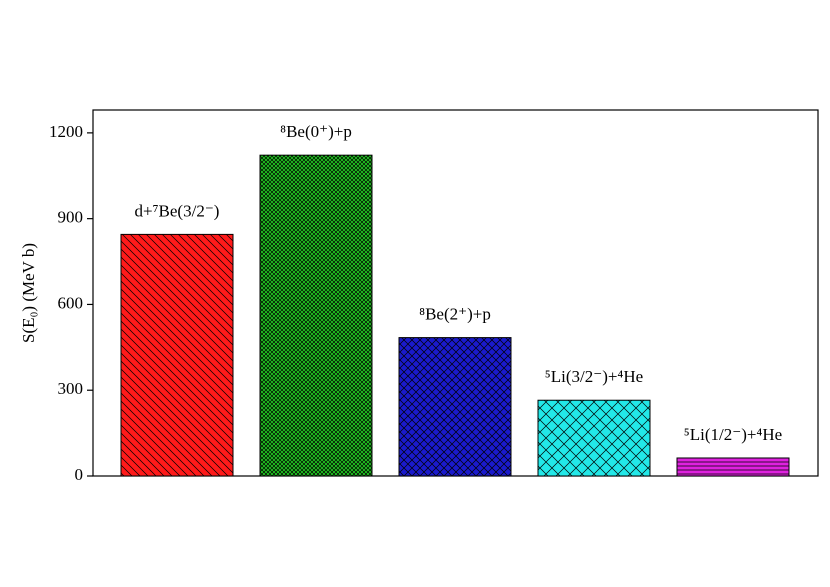 The width and height of the screenshot is (830, 587). Describe the element at coordinates (71, 388) in the screenshot. I see `y-tick-label: 300` at that location.